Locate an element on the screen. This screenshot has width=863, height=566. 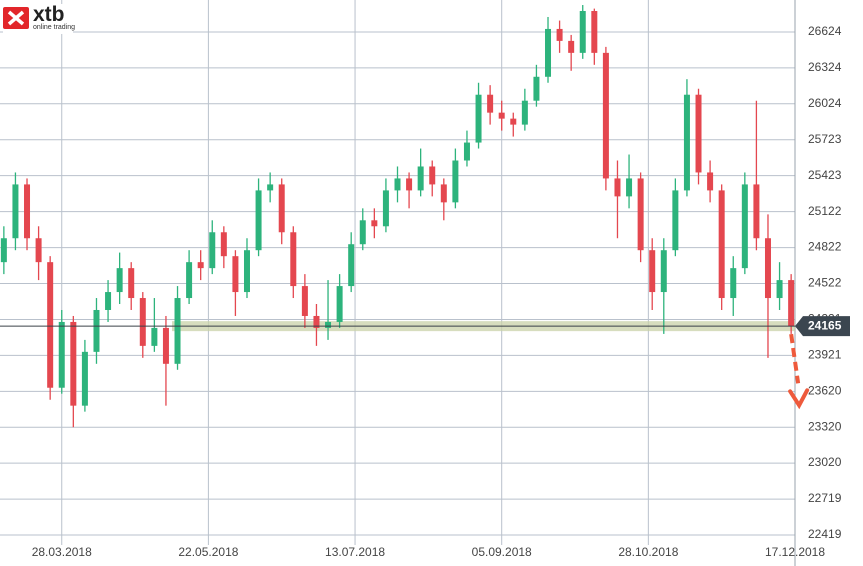
y-tick-label: 23620 is located at coordinates (825, 390).